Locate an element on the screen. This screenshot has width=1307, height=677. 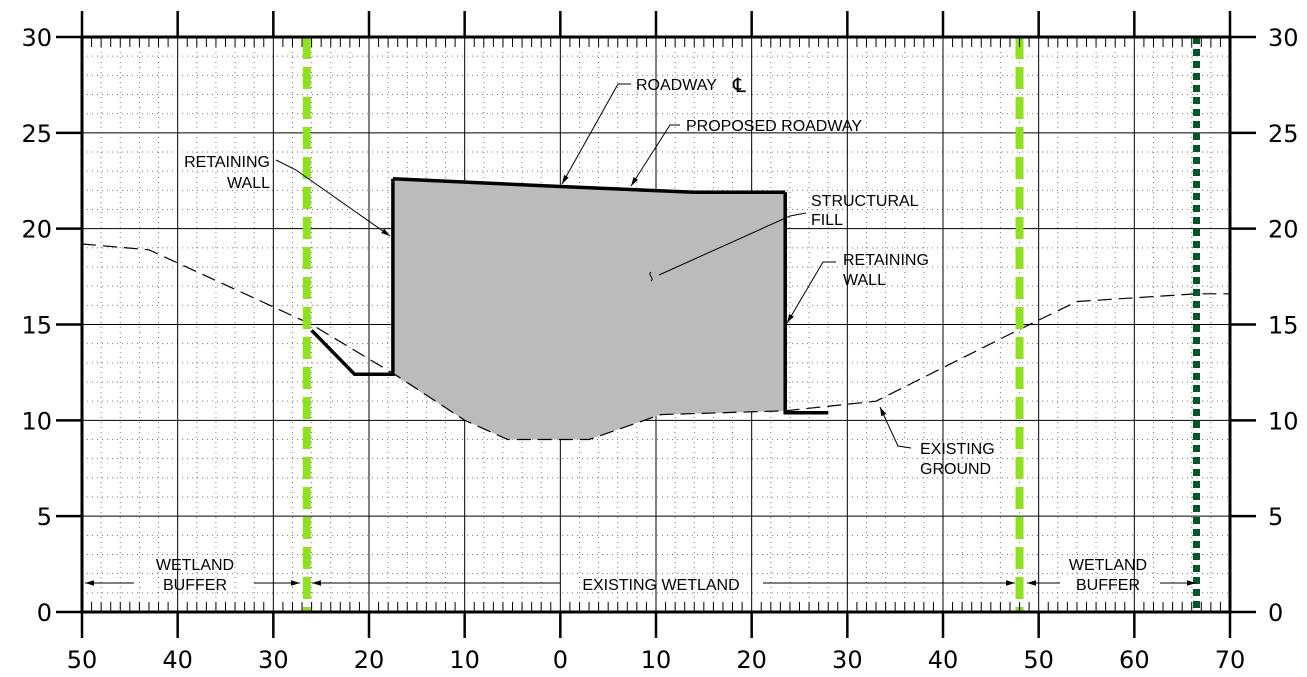
leader-structural-fill is located at coordinates (732, 244).